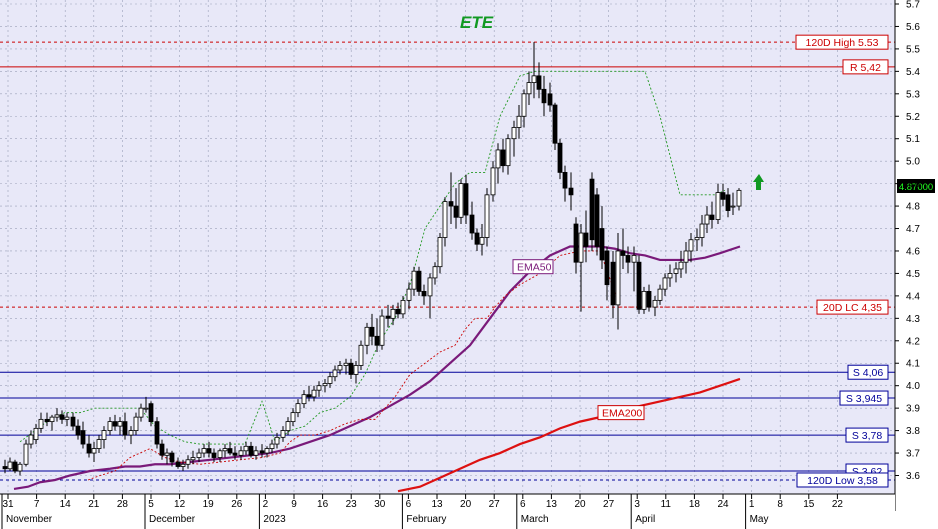 This screenshot has width=938, height=529. What do you see at coordinates (913, 251) in the screenshot?
I see `y-tick-label: 4.6` at bounding box center [913, 251].